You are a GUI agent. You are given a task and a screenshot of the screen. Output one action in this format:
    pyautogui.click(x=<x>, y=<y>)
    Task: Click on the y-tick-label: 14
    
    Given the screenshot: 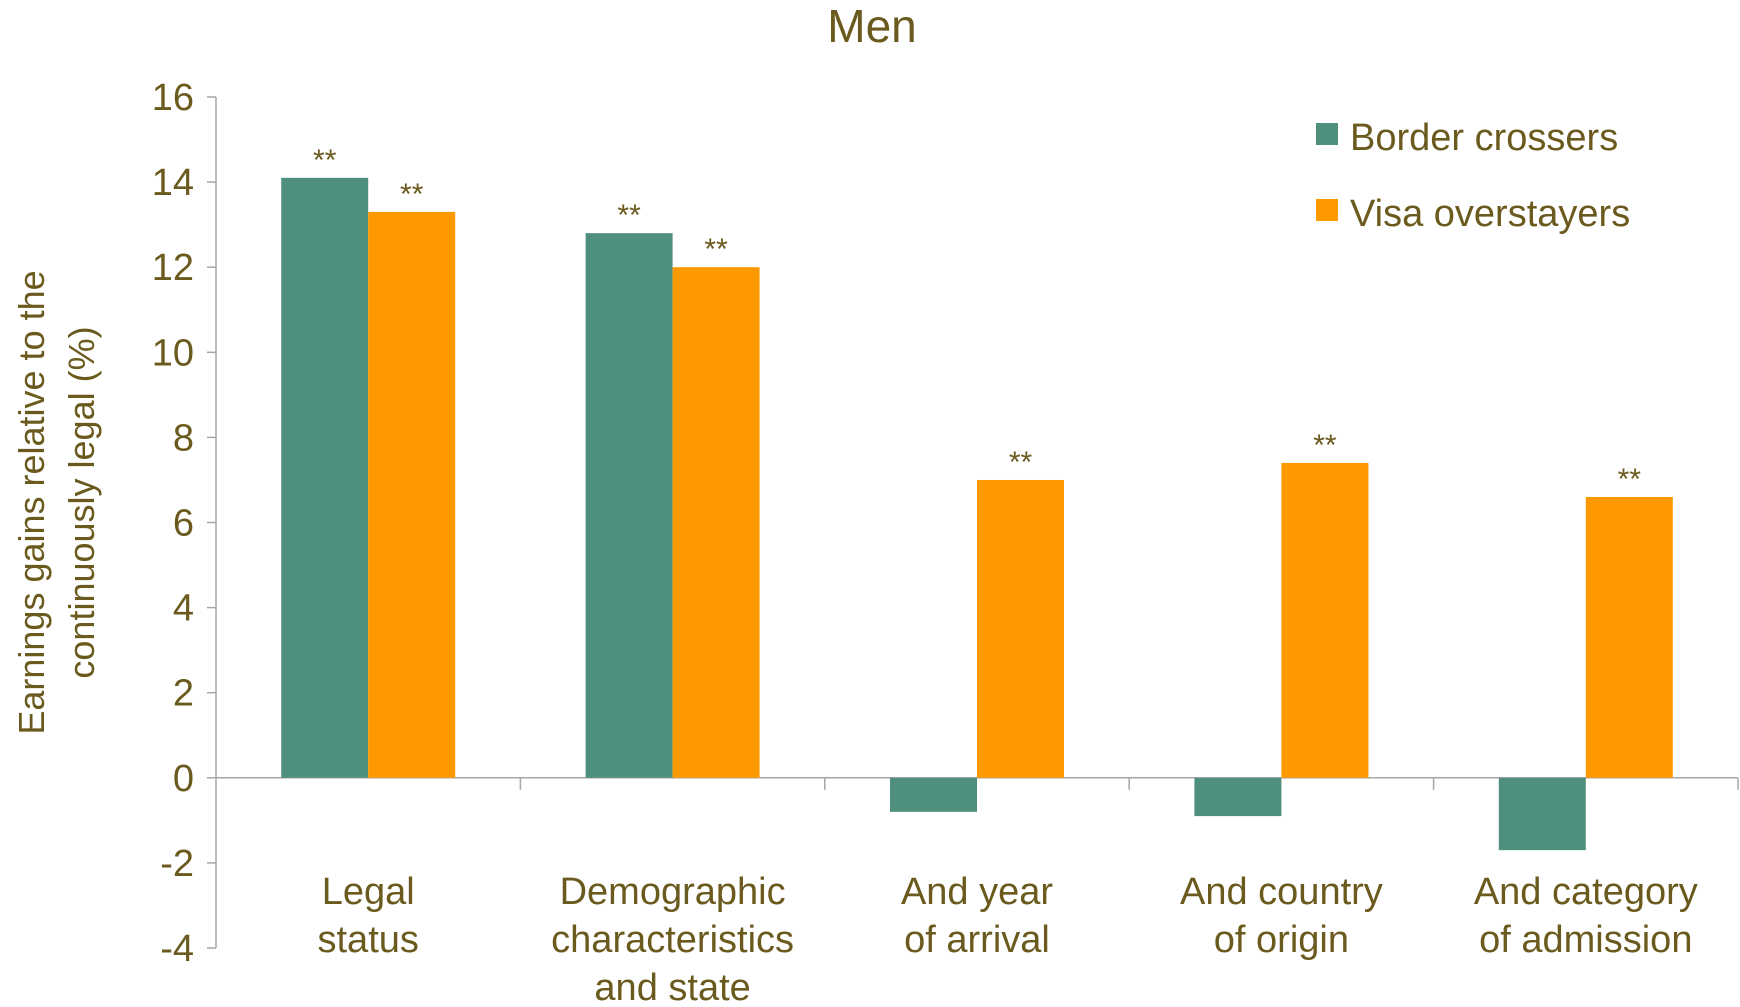 What is the action you would take?
    pyautogui.click(x=173, y=183)
    